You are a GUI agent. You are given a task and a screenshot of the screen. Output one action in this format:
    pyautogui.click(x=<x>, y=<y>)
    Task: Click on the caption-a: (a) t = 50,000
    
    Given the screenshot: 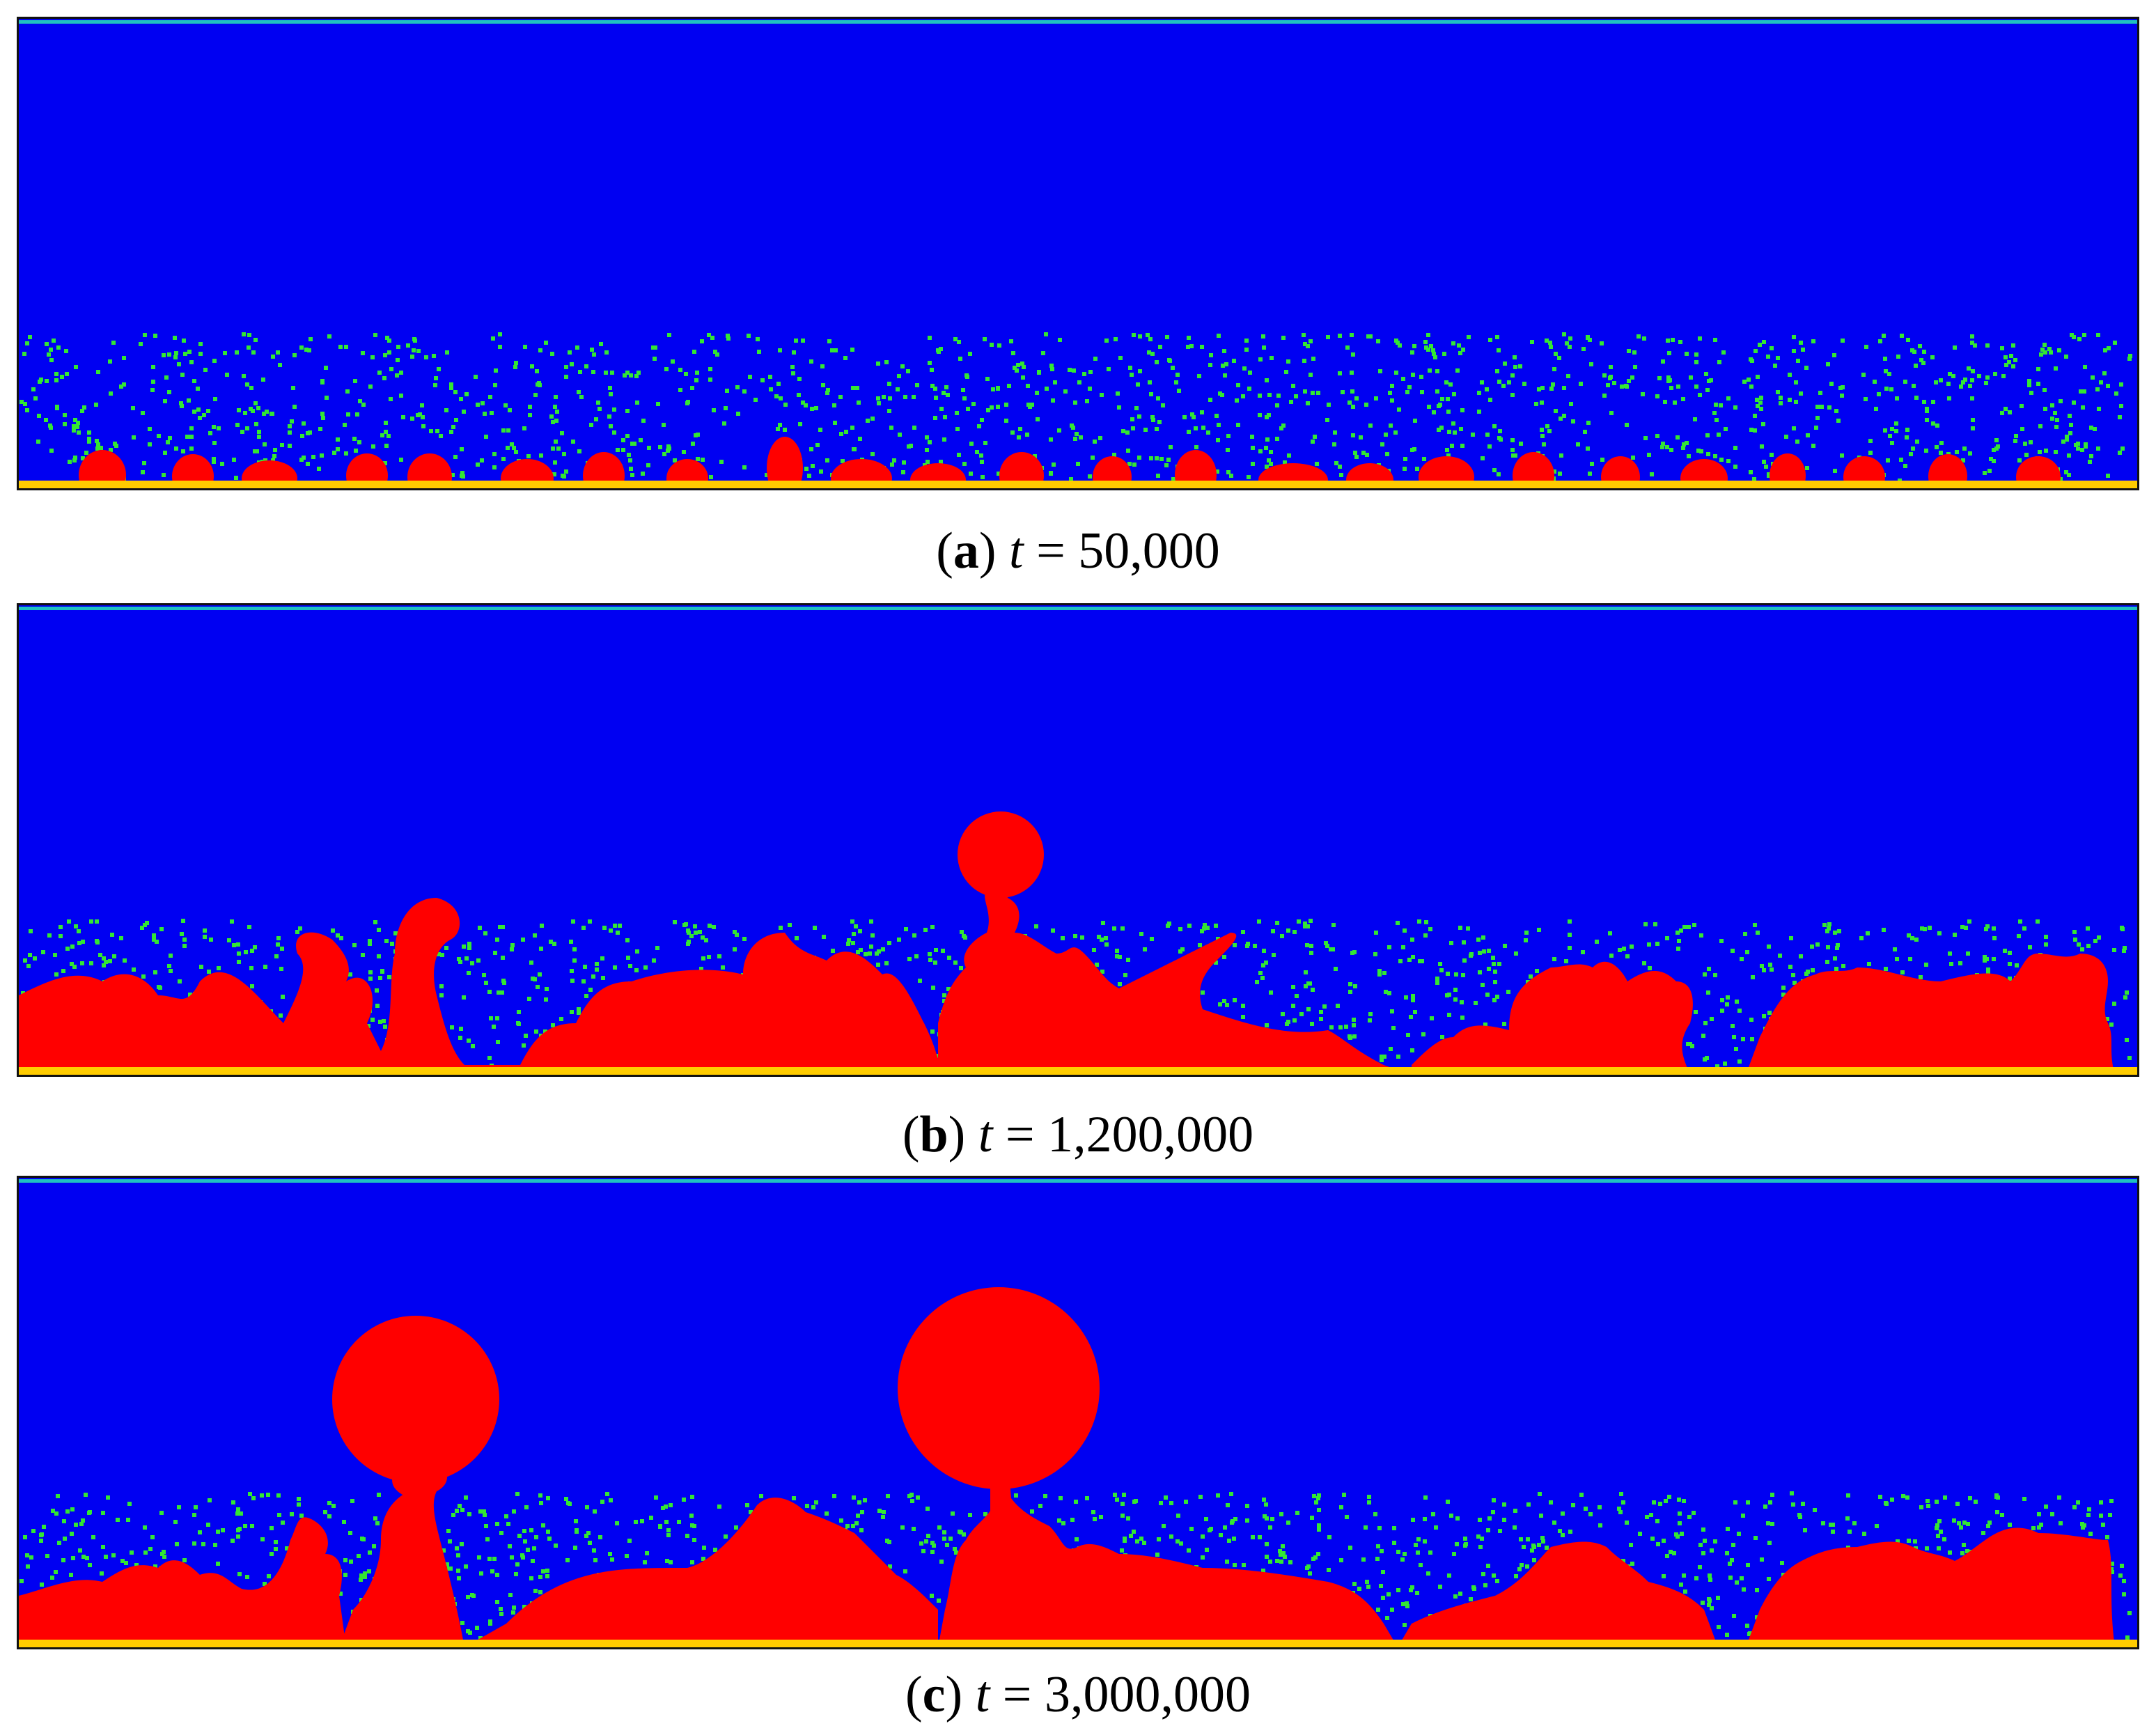 What is the action you would take?
    pyautogui.click(x=1078, y=551)
    